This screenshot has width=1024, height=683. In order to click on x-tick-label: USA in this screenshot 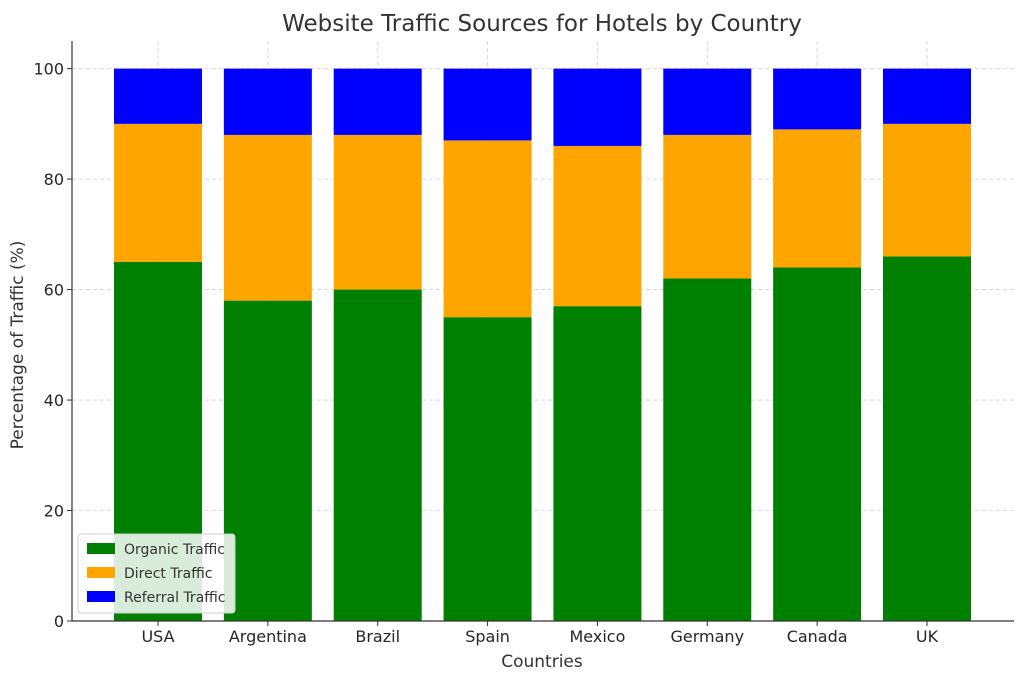, I will do `click(157, 636)`.